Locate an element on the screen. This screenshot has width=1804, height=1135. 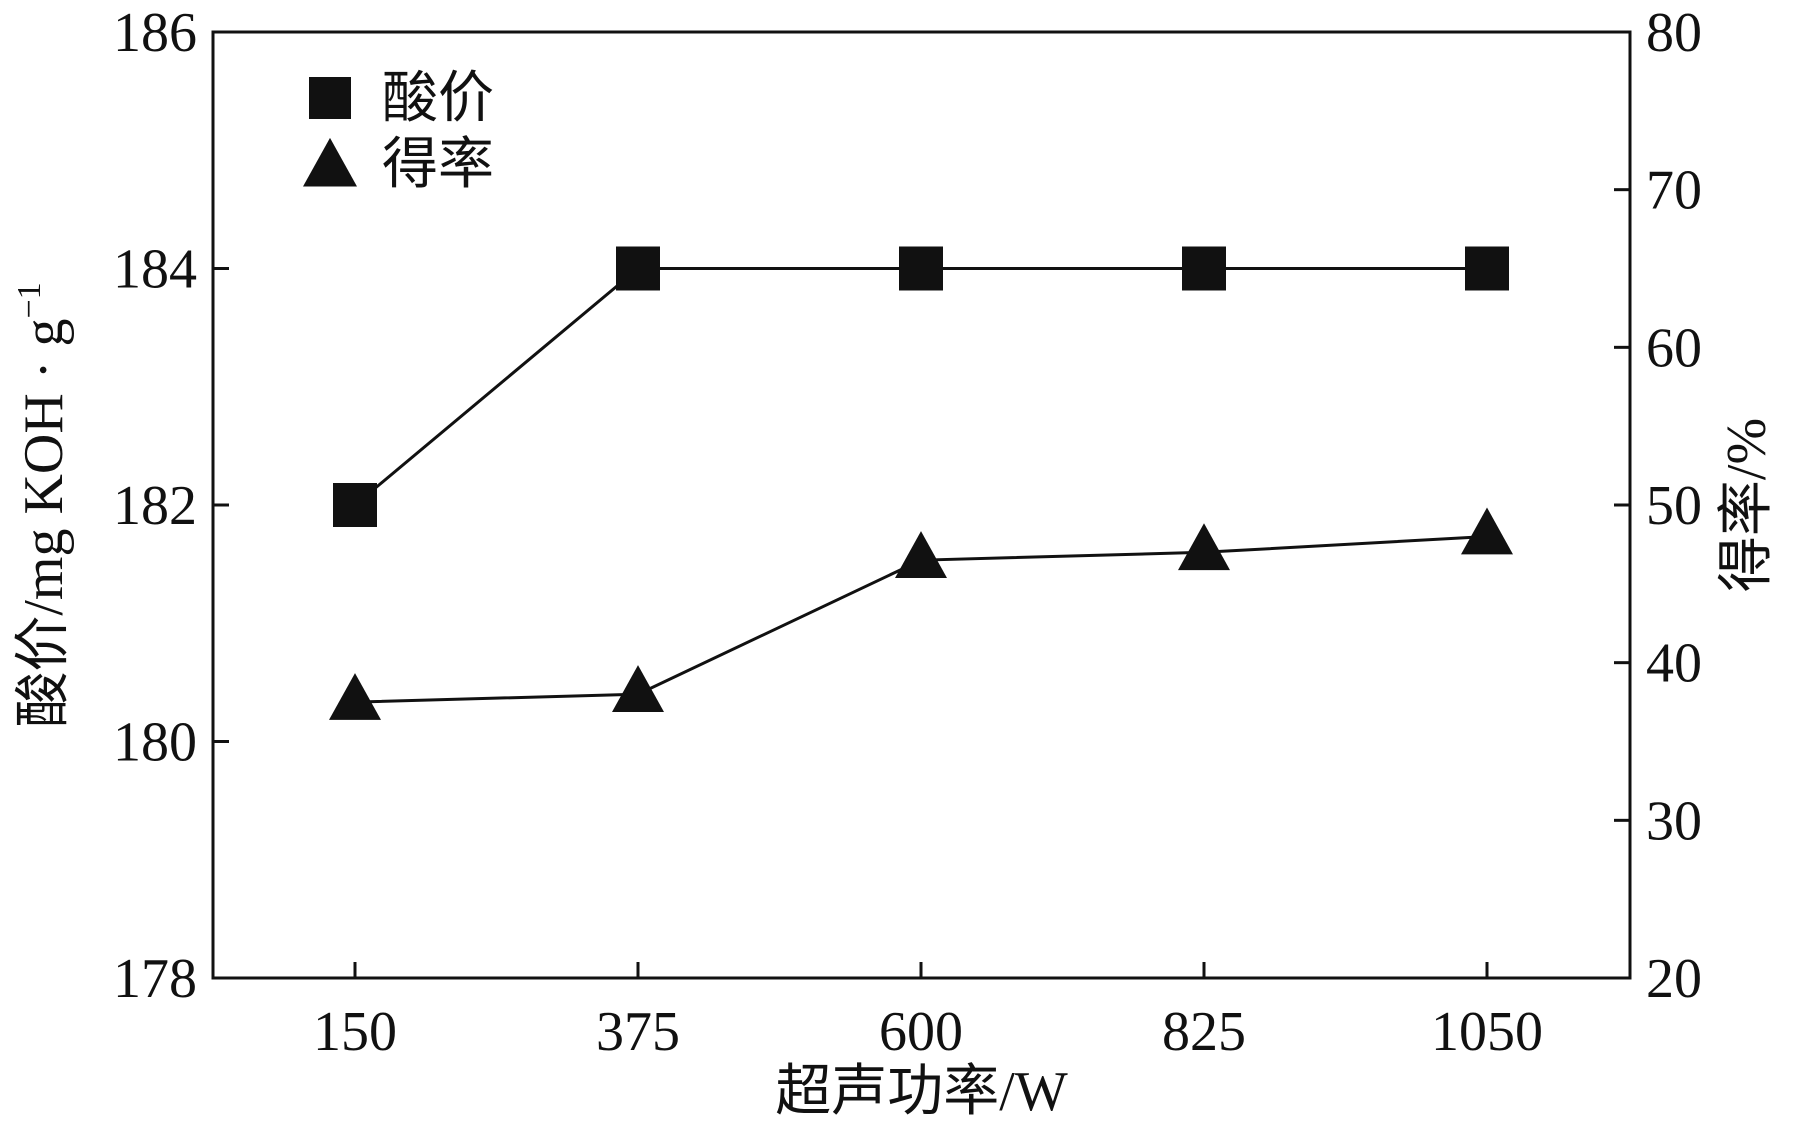
left-tick-label: 180 is located at coordinates (155, 743).